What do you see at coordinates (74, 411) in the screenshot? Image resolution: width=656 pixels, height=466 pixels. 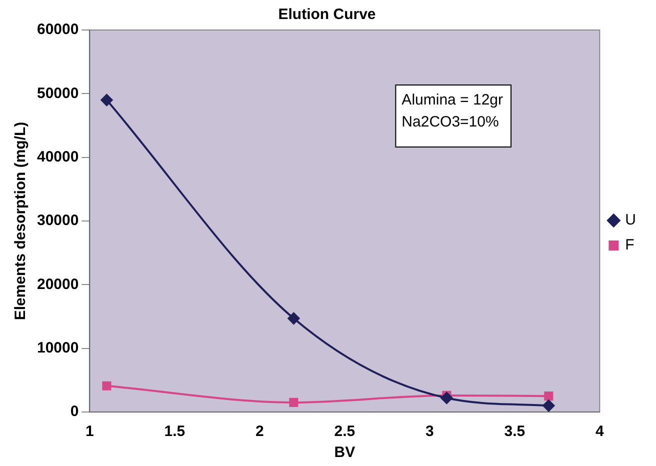 I see `y-tick-label: 0` at bounding box center [74, 411].